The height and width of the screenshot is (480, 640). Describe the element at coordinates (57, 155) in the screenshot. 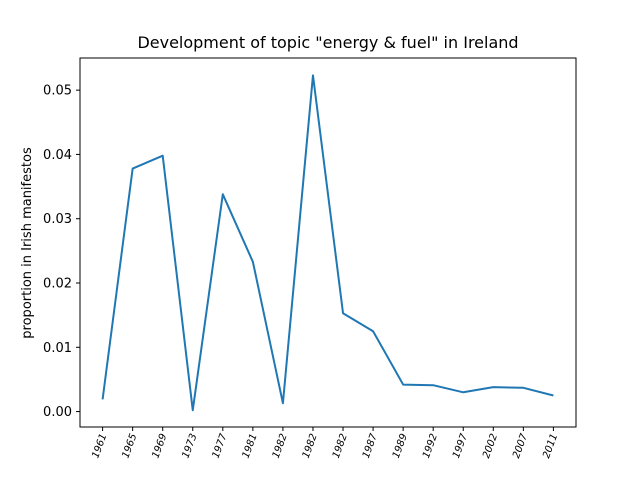

I see `y-tick-label: 0.04` at that location.